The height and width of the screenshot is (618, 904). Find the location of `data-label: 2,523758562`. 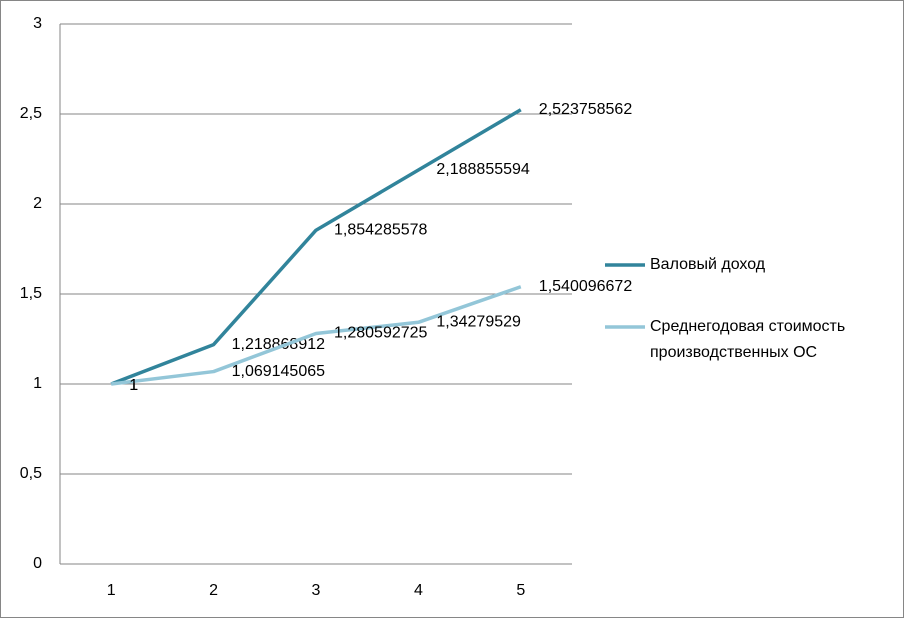

data-label: 2,523758562 is located at coordinates (586, 109).